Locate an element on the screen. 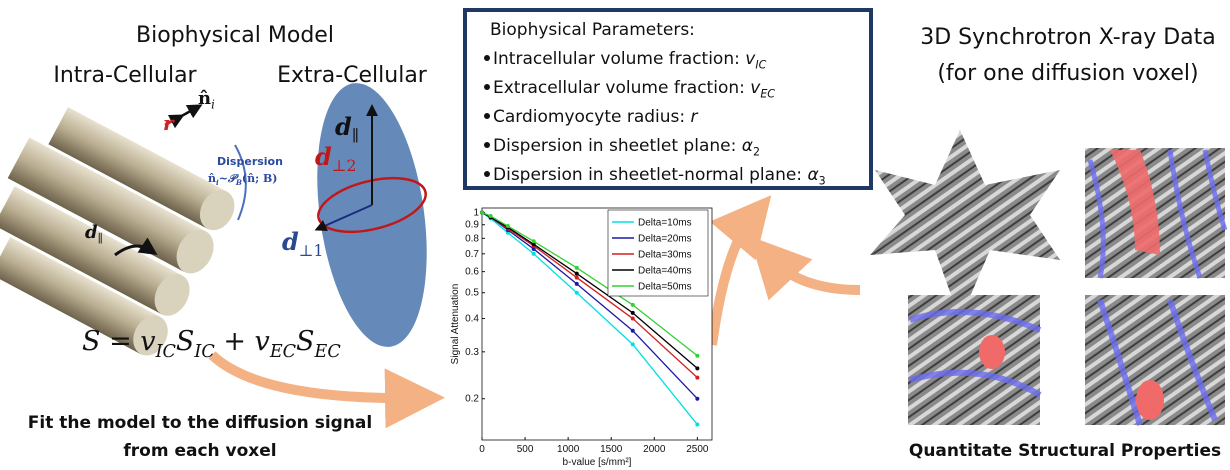 This screenshot has height=470, width=1230. parameter: Dispersion in sheetlet plane: α2 is located at coordinates (626, 147).